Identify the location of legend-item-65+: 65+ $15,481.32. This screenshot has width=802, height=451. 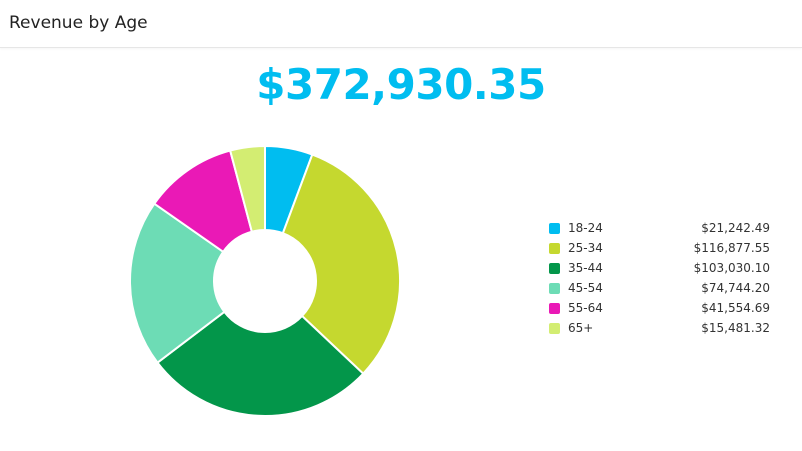
(659, 330).